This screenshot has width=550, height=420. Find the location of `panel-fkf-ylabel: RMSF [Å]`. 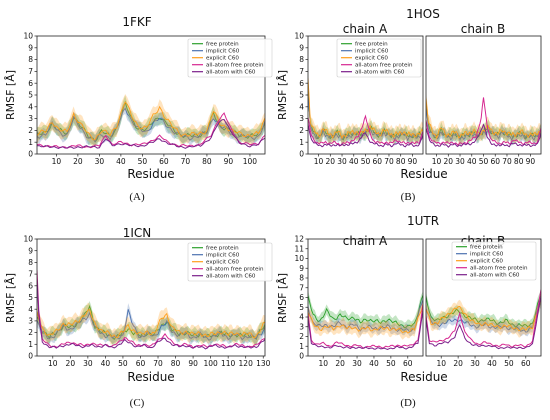

panel-fkf-ylabel: RMSF [Å] is located at coordinates (10, 95).